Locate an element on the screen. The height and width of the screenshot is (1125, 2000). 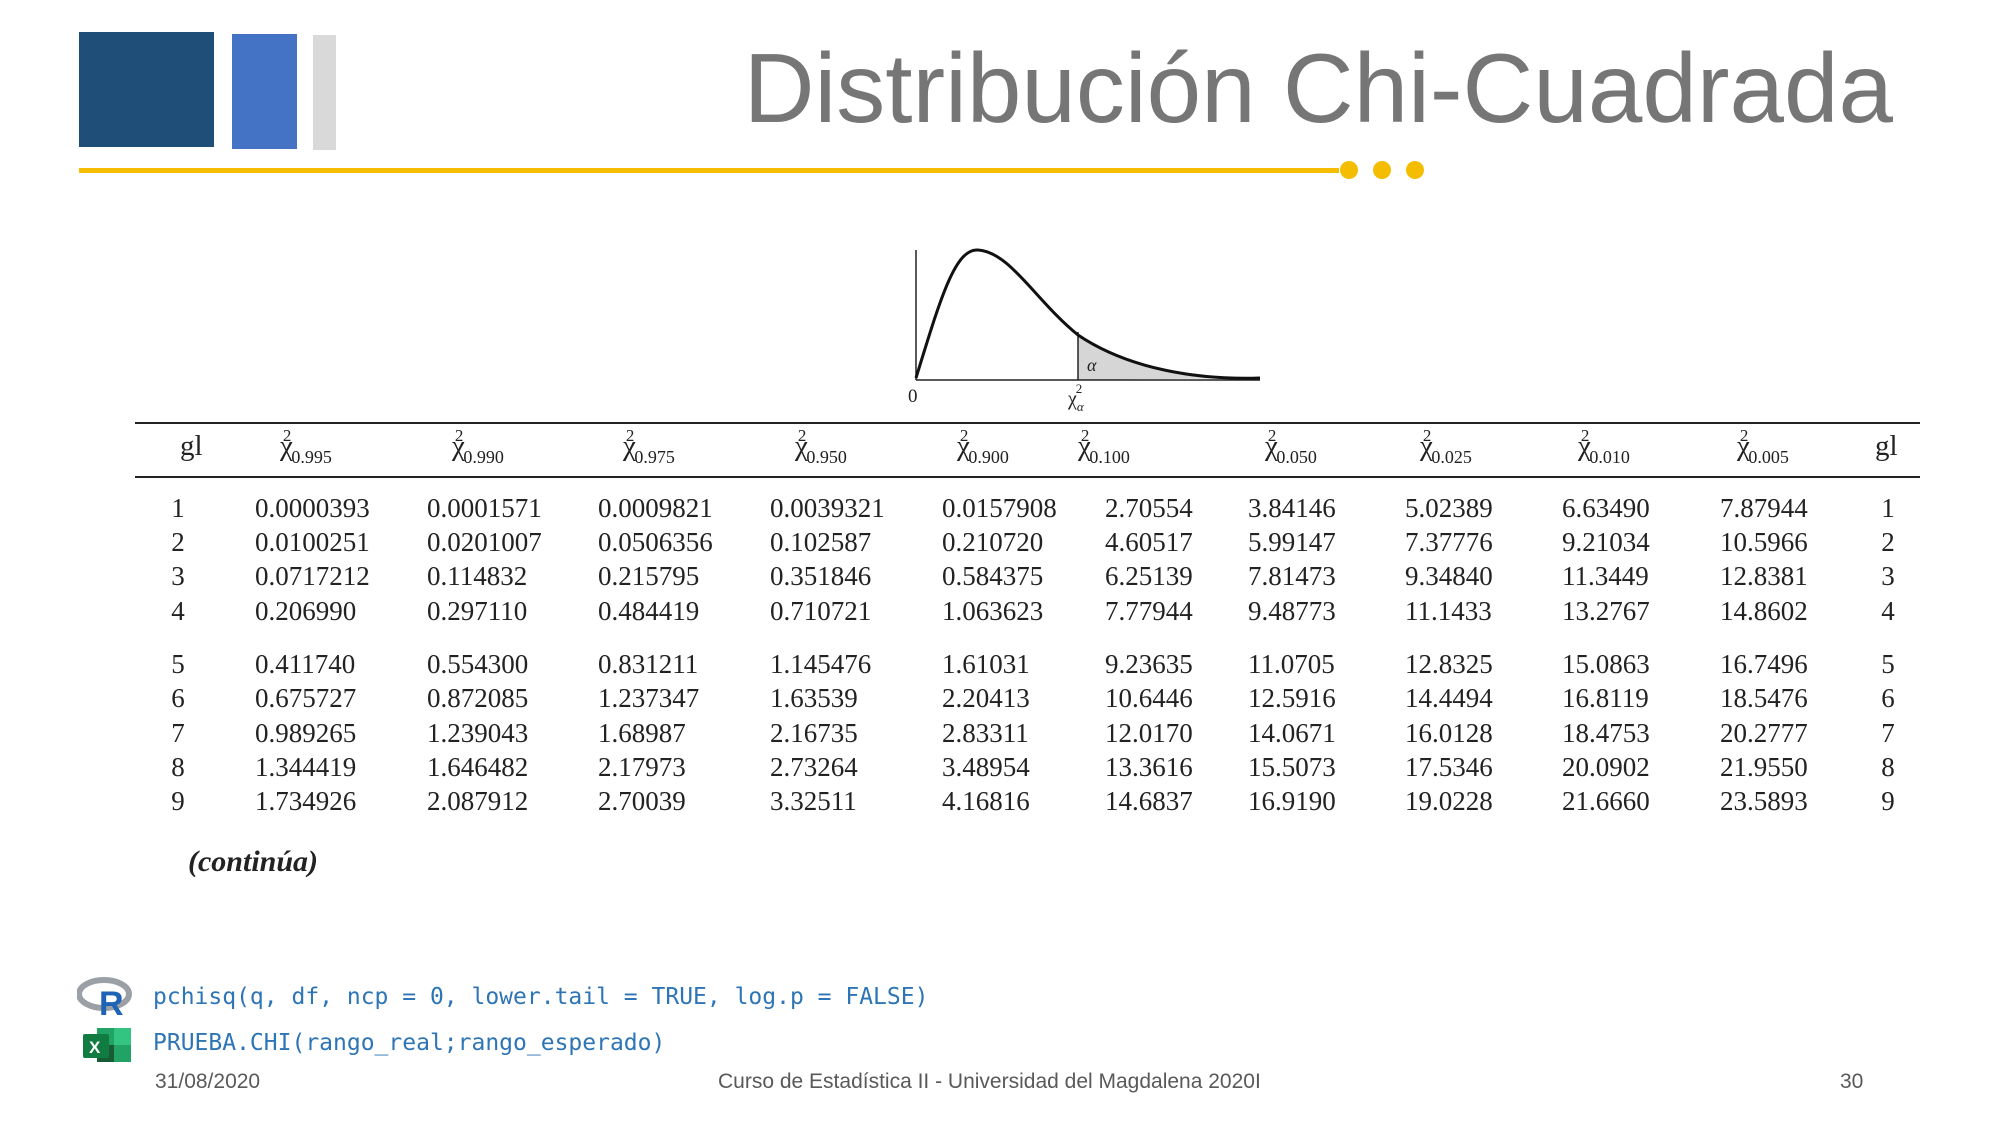
table-cell: 12.8325 is located at coordinates (1449, 664).